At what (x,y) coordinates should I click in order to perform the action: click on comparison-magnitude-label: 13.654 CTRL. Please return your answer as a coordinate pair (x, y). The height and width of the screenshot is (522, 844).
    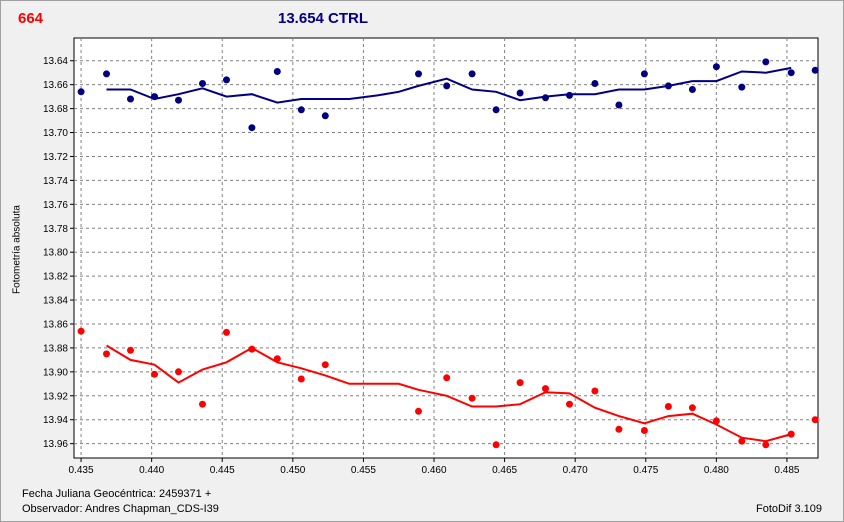
    Looking at the image, I should click on (323, 18).